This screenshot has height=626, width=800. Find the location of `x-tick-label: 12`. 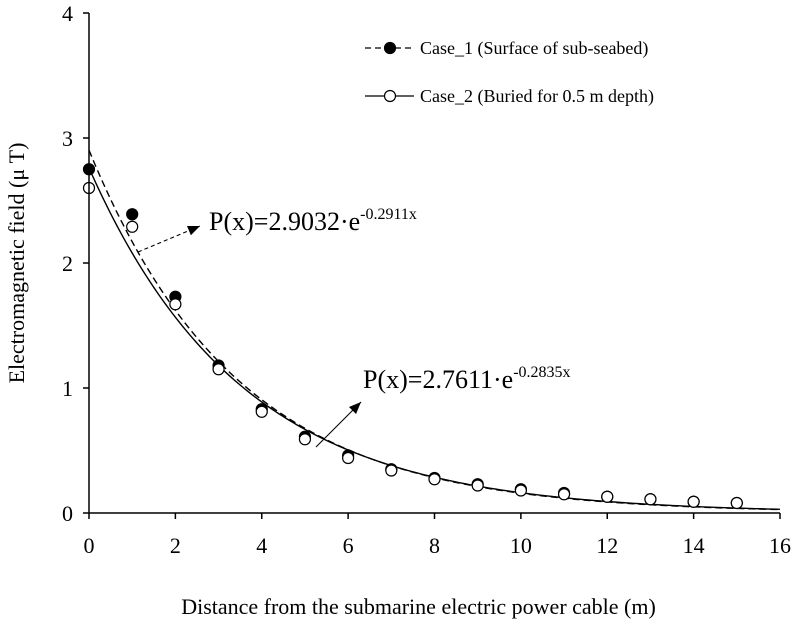

x-tick-label: 12 is located at coordinates (607, 545).